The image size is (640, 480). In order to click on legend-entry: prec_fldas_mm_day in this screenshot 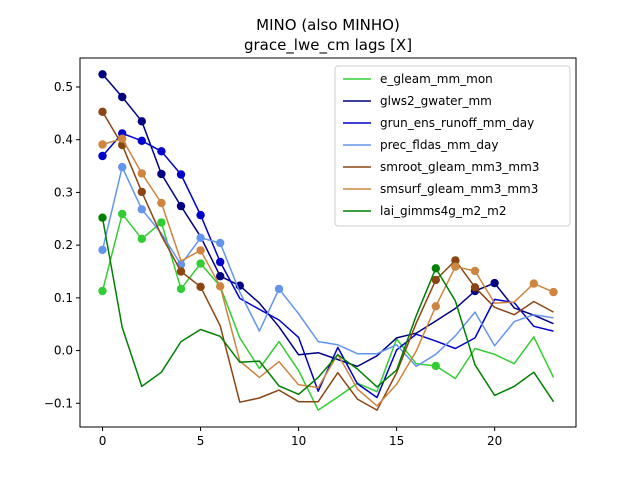, I will do `click(439, 145)`.